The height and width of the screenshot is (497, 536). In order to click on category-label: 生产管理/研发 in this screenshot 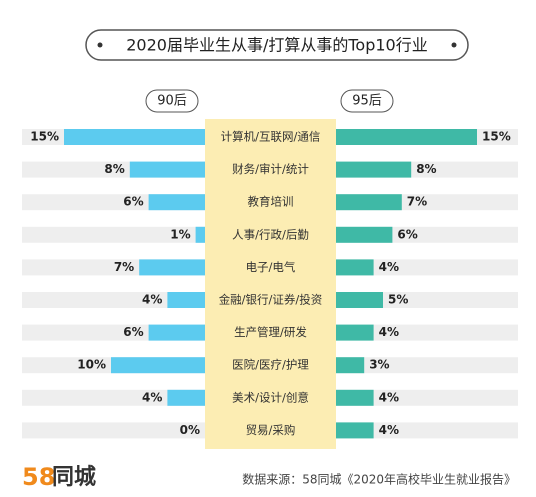, I will do `click(270, 332)`.